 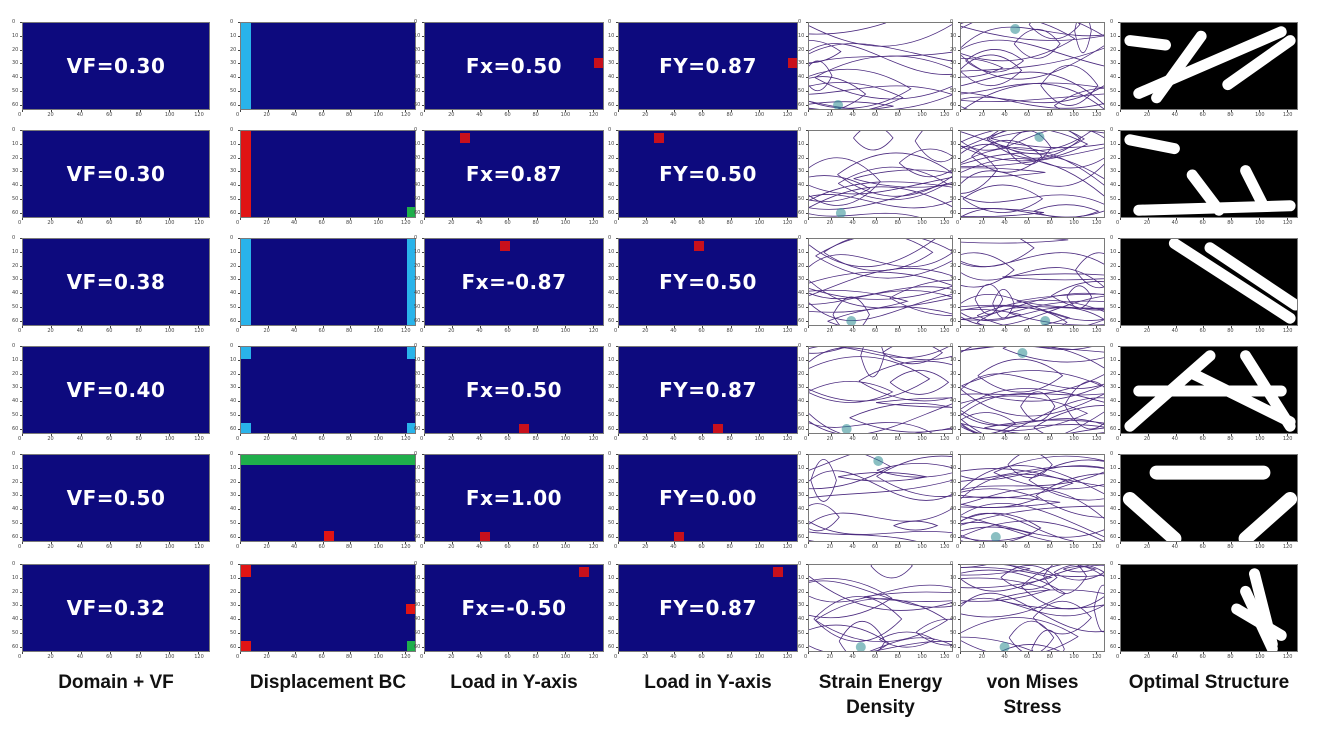 What do you see at coordinates (246, 174) in the screenshot?
I see `bc-xy-left` at bounding box center [246, 174].